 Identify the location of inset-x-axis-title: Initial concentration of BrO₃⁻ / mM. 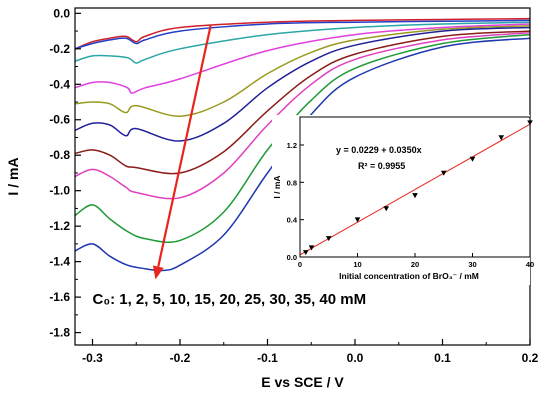
(409, 276).